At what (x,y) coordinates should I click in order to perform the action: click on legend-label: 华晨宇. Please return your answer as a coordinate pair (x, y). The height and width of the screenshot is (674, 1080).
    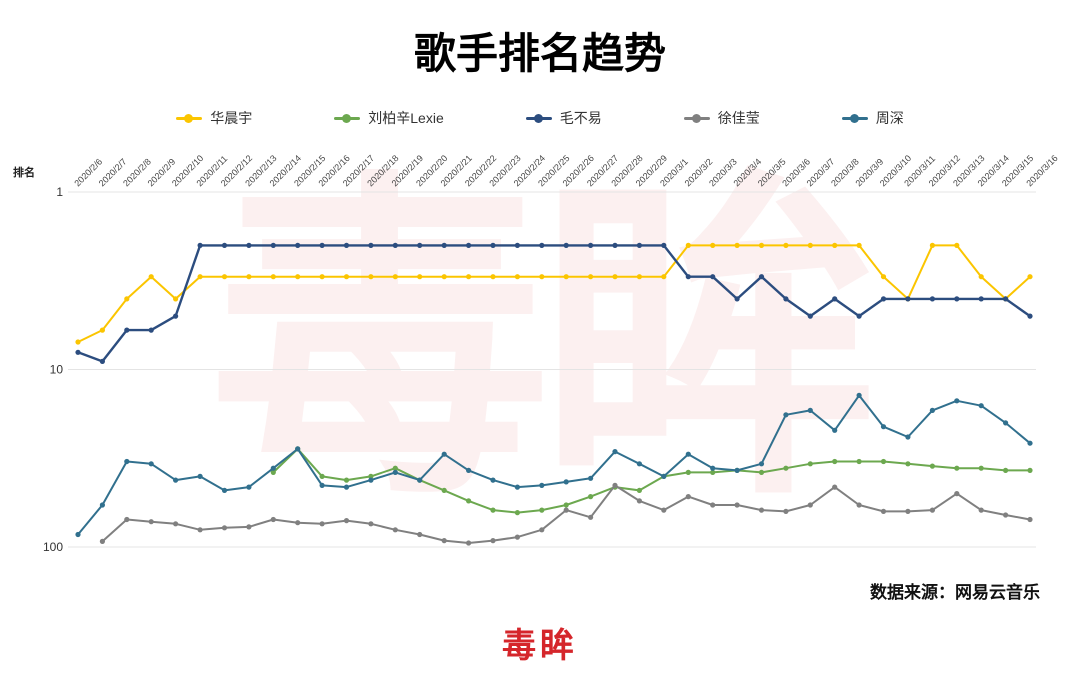
    Looking at the image, I should click on (231, 118).